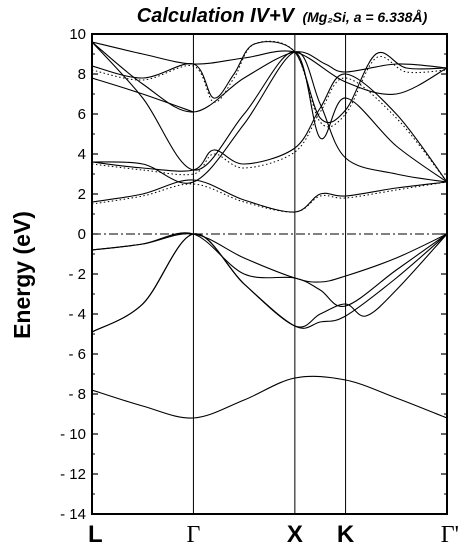 Image resolution: width=475 pixels, height=550 pixels. Describe the element at coordinates (82, 154) in the screenshot. I see `y-tick-label: 4` at that location.